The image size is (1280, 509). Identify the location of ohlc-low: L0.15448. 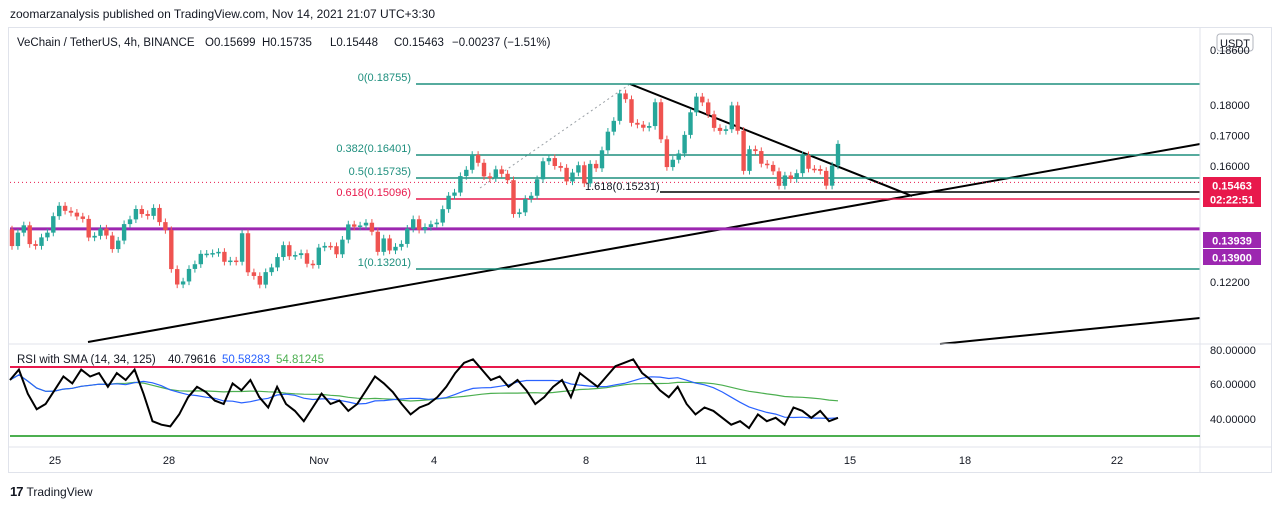
(354, 43).